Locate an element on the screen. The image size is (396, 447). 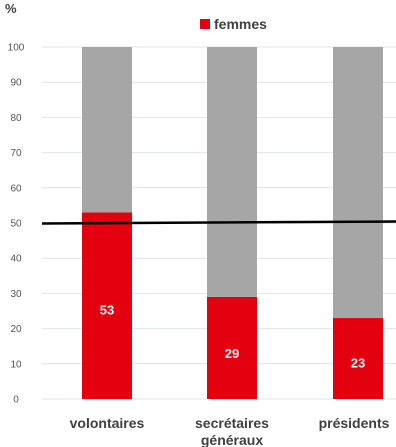
legend: femmes is located at coordinates (233, 24).